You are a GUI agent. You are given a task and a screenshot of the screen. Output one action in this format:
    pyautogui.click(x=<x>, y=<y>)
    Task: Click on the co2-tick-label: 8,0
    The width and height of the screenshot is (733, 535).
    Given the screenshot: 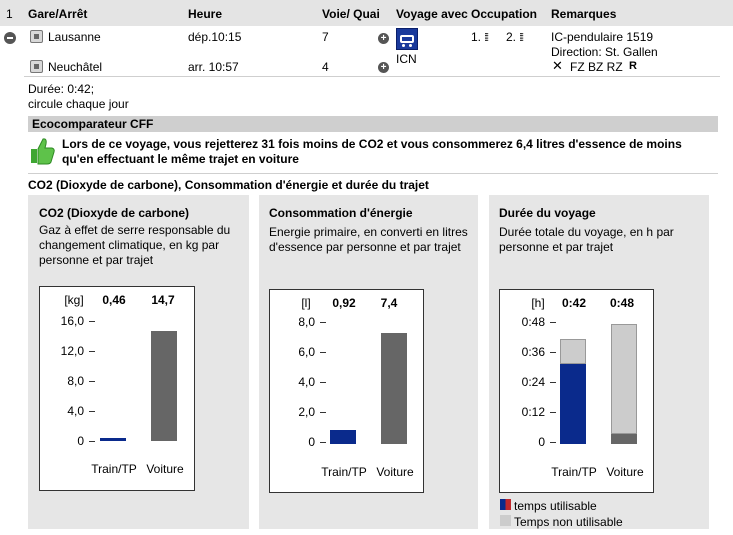 What is the action you would take?
    pyautogui.click(x=75, y=381)
    